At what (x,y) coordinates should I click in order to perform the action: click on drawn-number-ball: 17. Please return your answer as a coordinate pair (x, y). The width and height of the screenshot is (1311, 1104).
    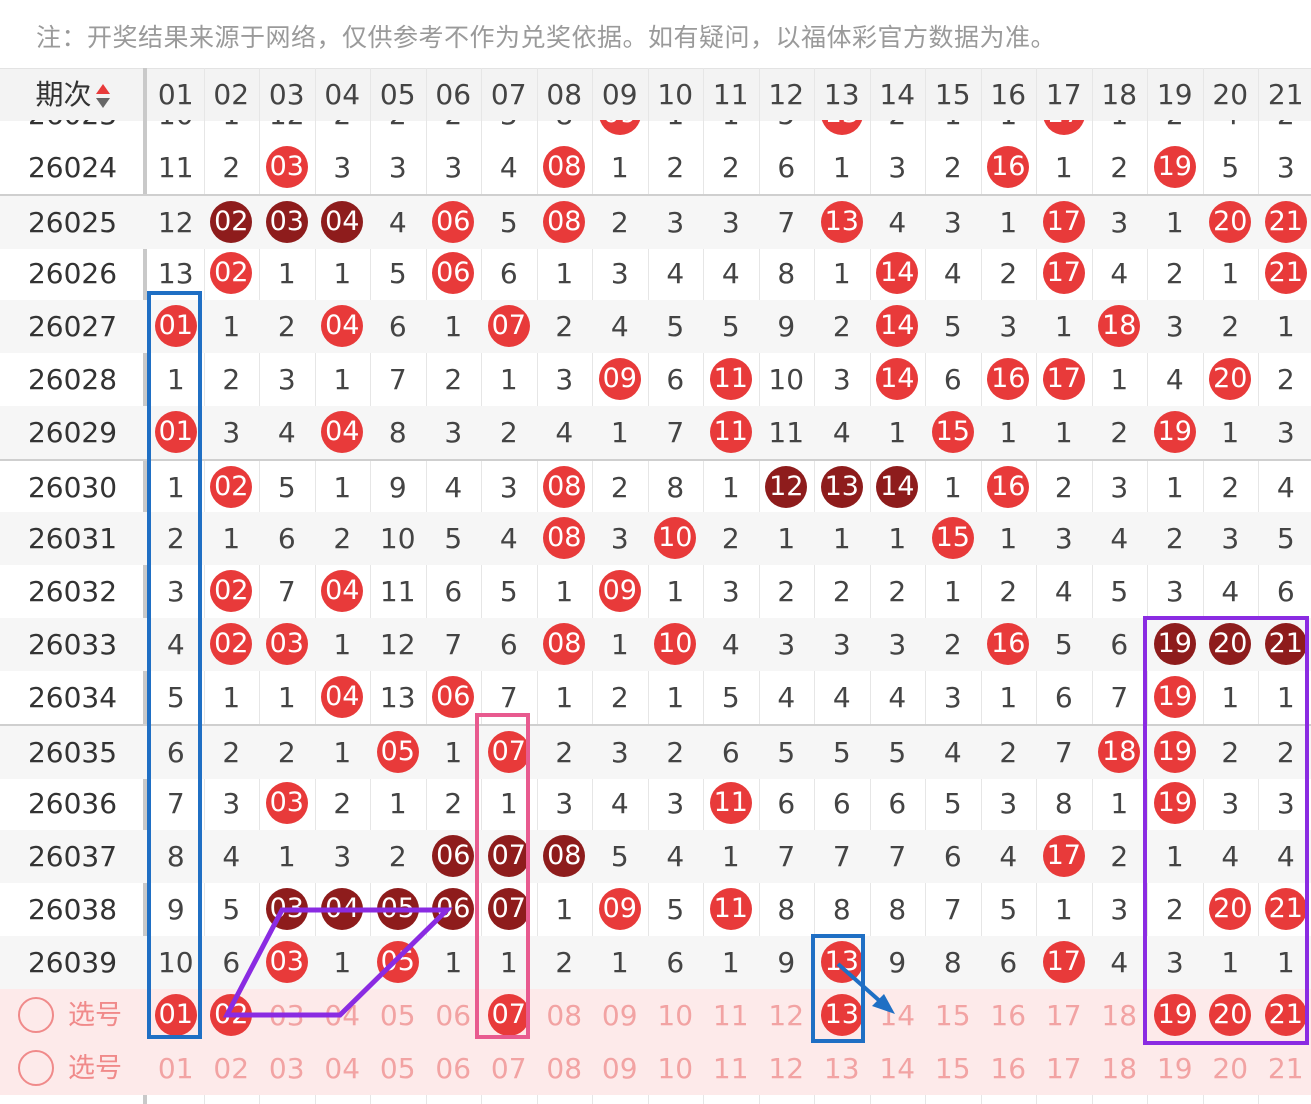
    Looking at the image, I should click on (1063, 962).